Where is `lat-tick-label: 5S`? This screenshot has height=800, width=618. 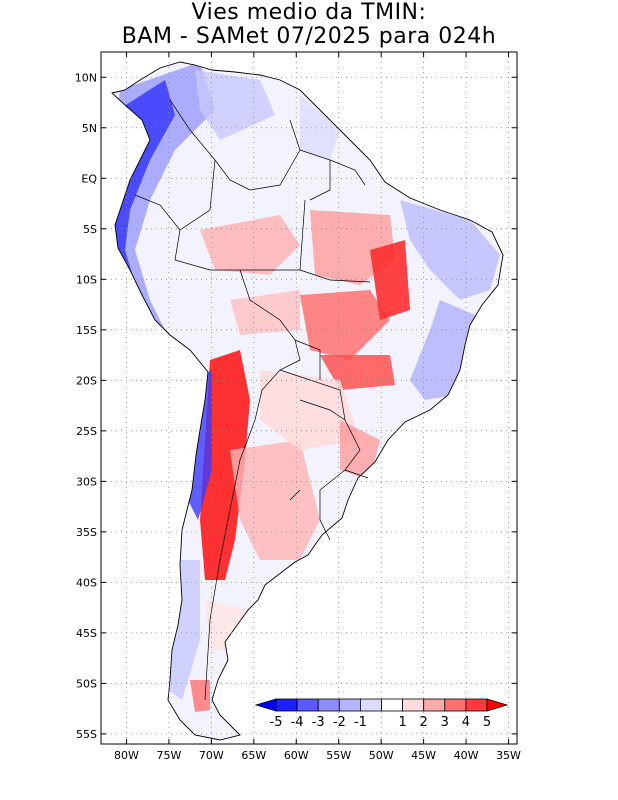 lat-tick-label: 5S is located at coordinates (90, 229).